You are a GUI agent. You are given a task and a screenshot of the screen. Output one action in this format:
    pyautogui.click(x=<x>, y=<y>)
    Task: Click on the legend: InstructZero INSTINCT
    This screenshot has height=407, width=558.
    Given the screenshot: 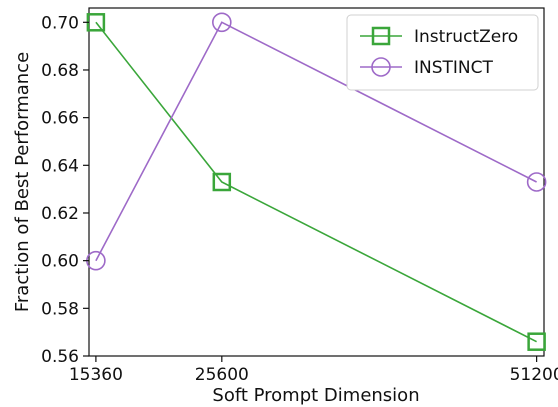 What is the action you would take?
    pyautogui.click(x=442, y=52)
    